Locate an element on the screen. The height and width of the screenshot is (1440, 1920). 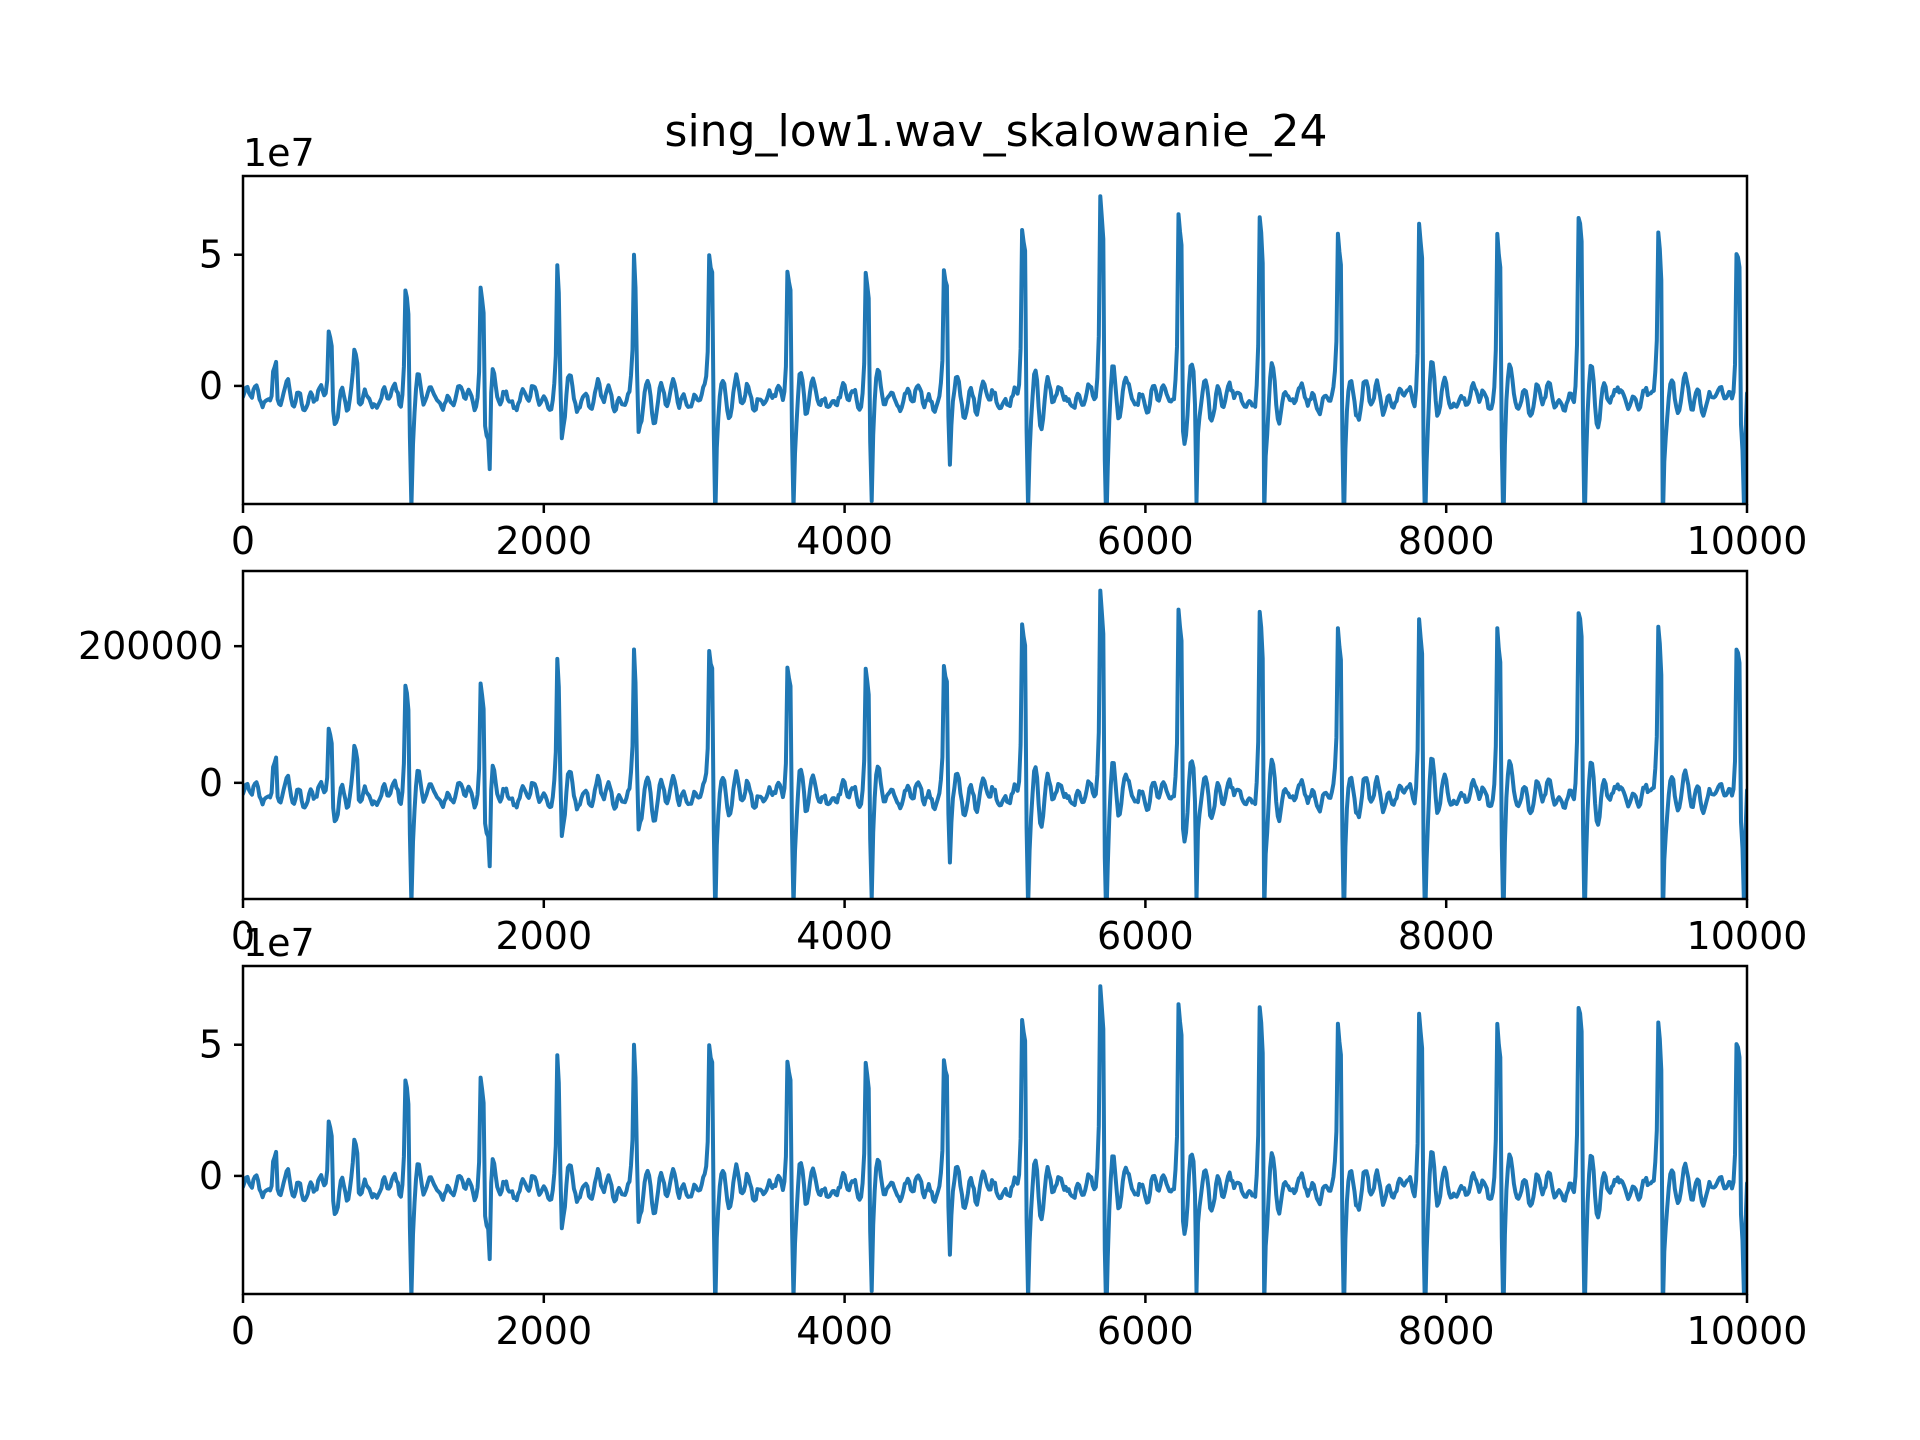
chart-title: sing_low1.wav_skalowanie_24 is located at coordinates (996, 131).